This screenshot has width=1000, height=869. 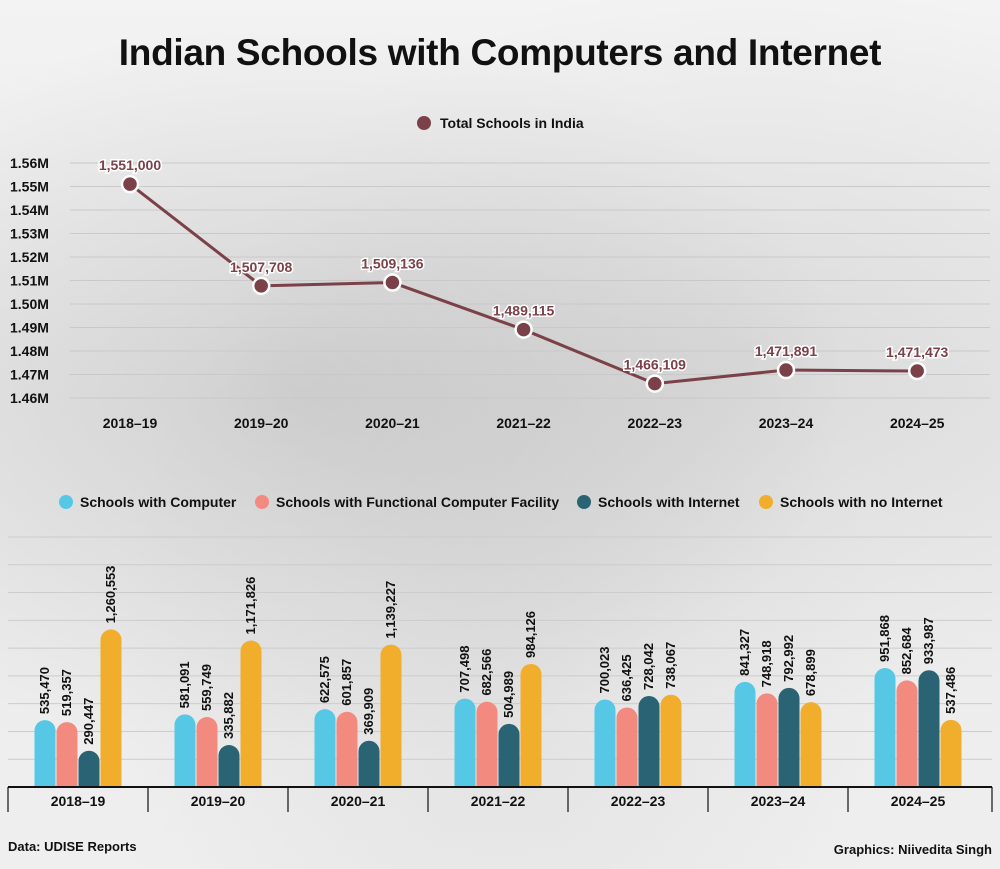 What do you see at coordinates (110, 595) in the screenshot?
I see `bar-data-label: 1,260,553` at bounding box center [110, 595].